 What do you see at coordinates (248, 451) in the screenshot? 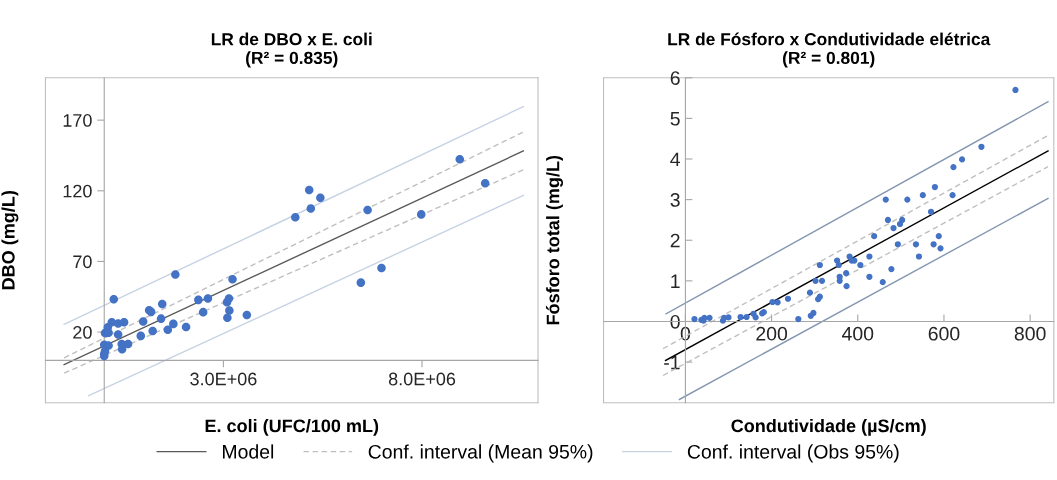
I see `legend-label: Model` at bounding box center [248, 451].